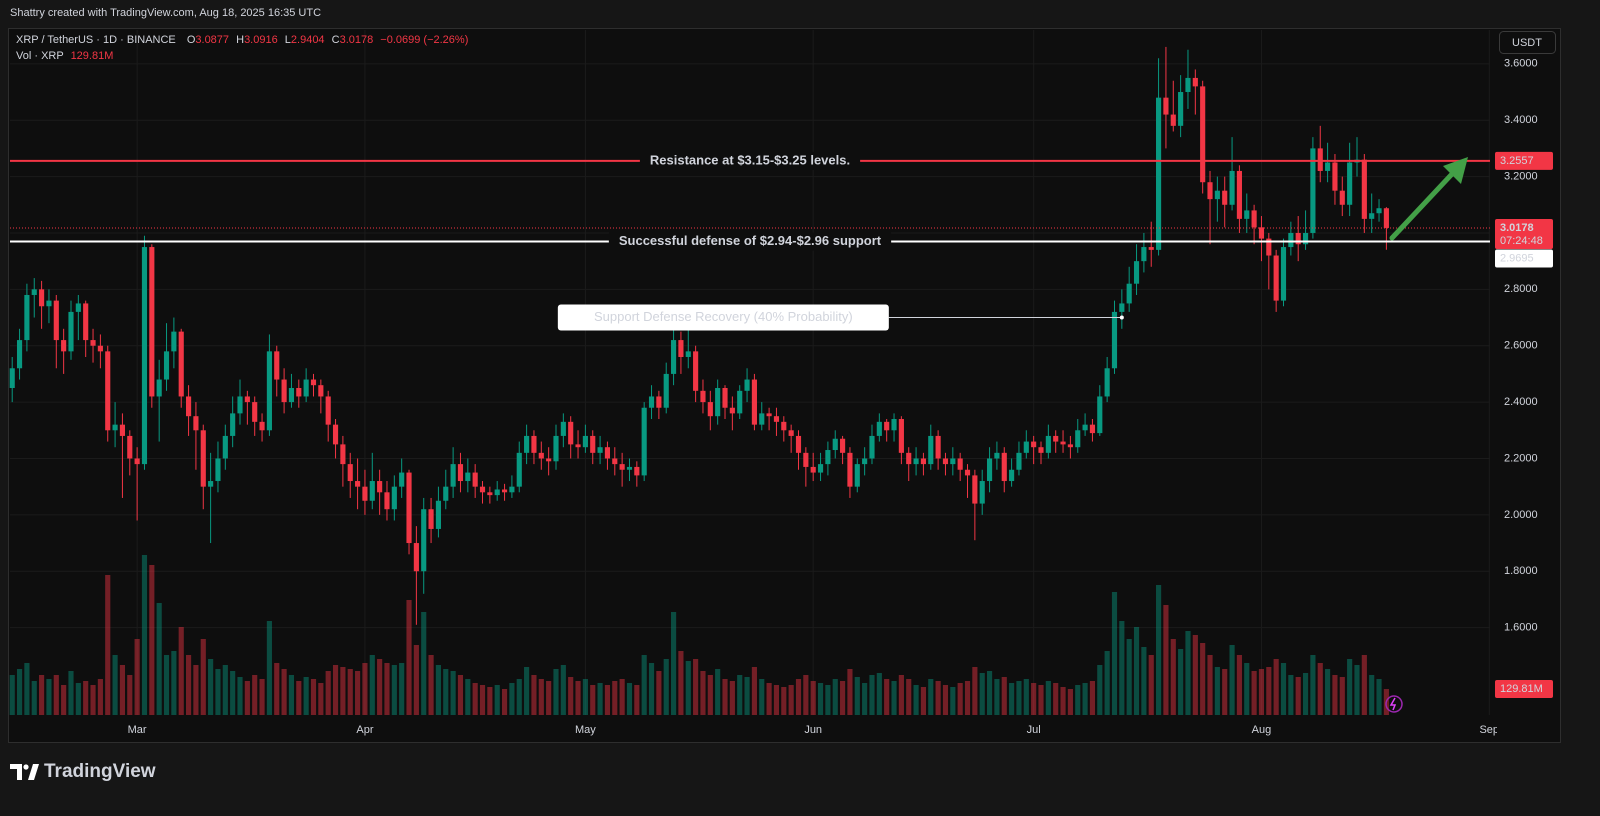  What do you see at coordinates (1524, 689) in the screenshot?
I see `volume-tag` at bounding box center [1524, 689].